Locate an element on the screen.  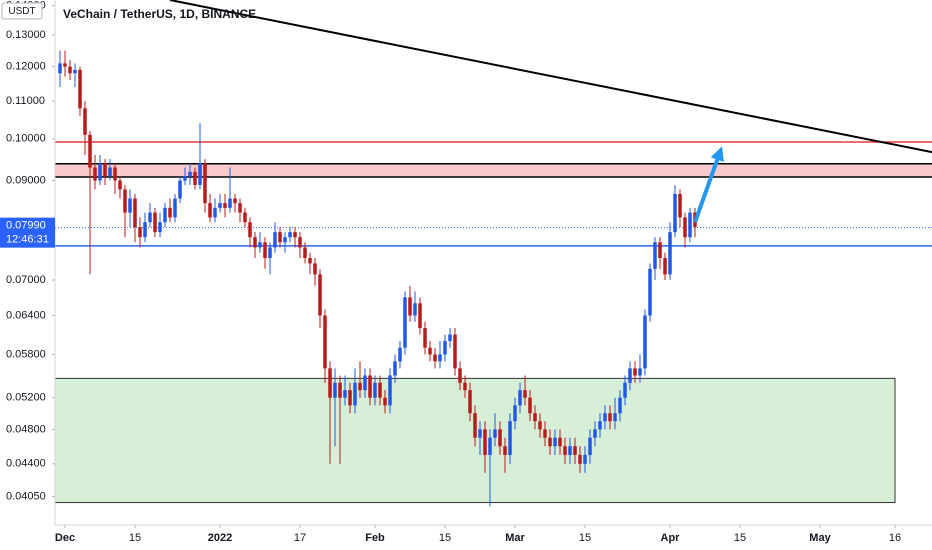
x-tick-label: 2022 is located at coordinates (220, 538).